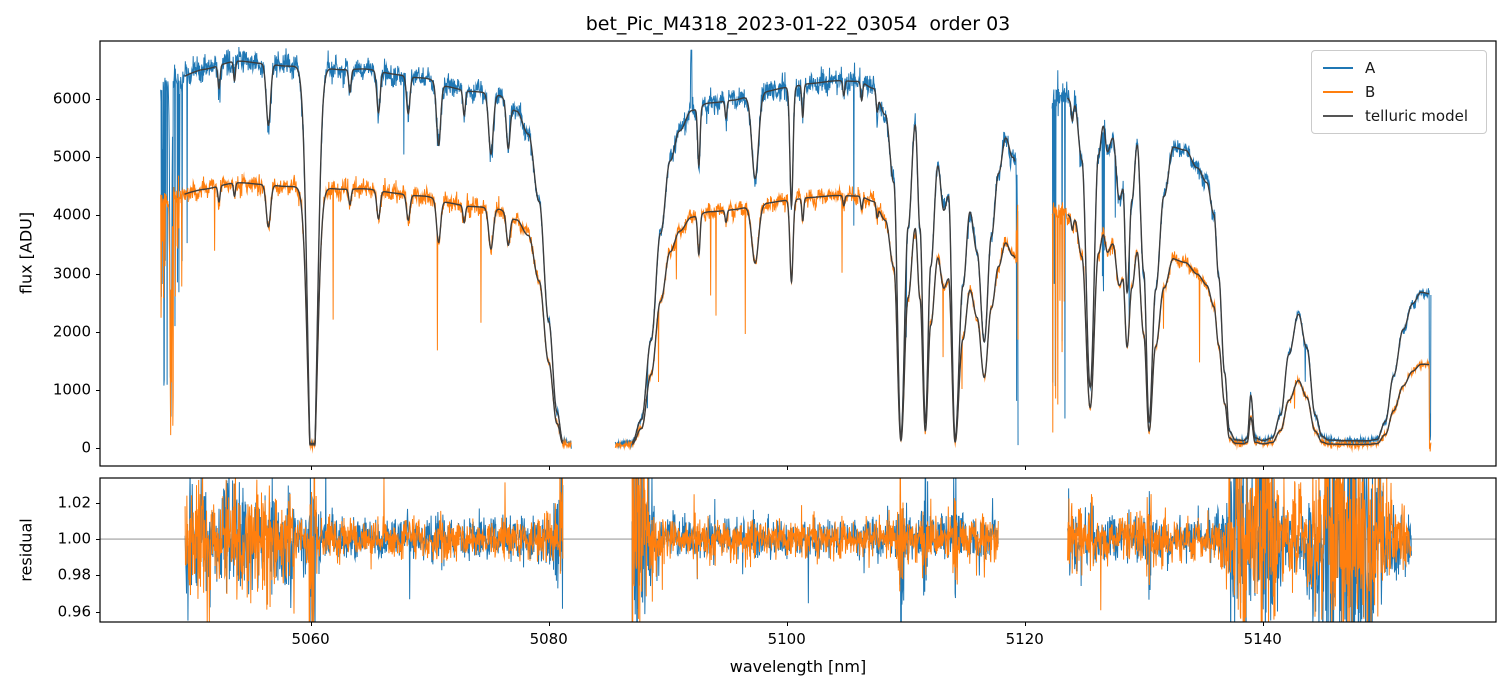 The image size is (1510, 696). What do you see at coordinates (1338, 92) in the screenshot?
I see `legend-swatch-b` at bounding box center [1338, 92].